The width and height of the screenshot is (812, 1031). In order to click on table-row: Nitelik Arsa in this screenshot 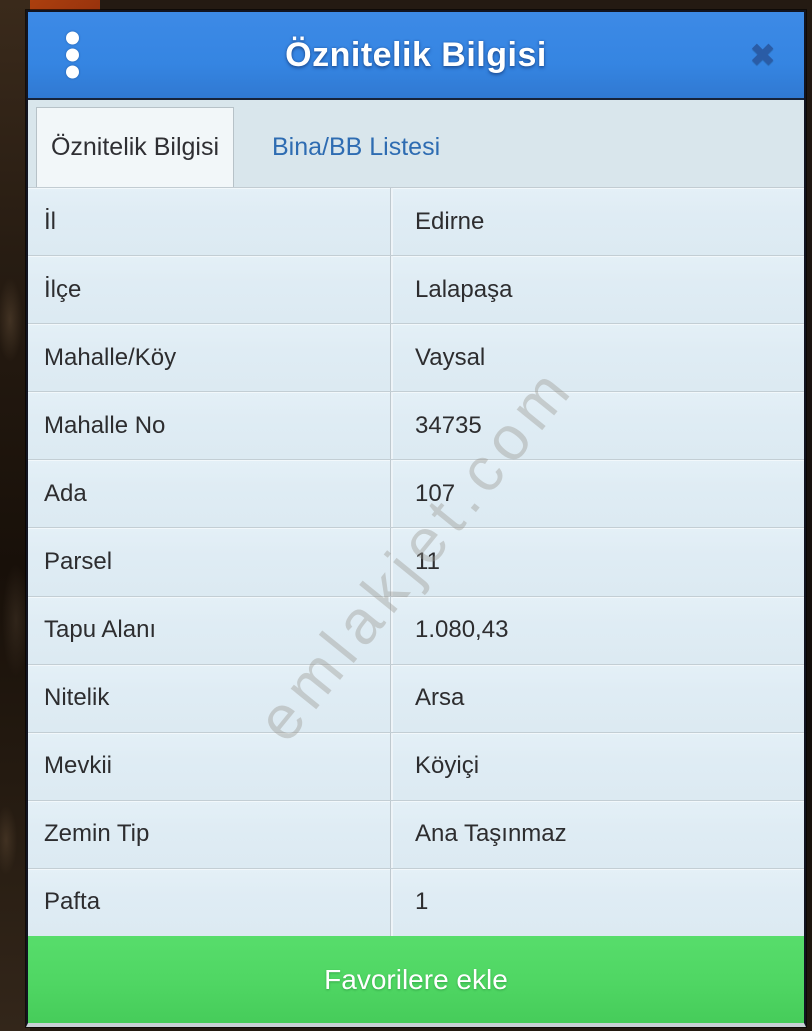, I will do `click(416, 698)`.